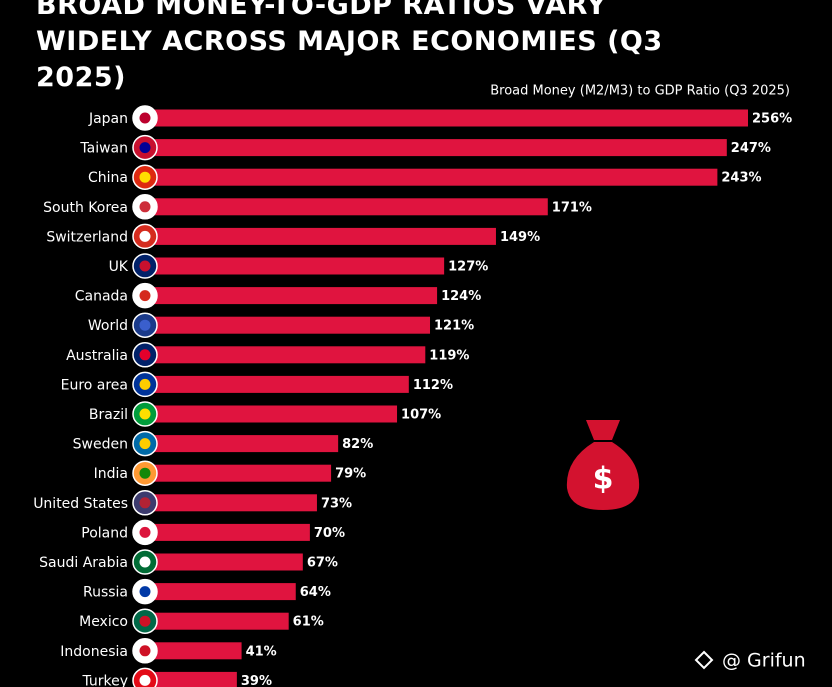 The height and width of the screenshot is (687, 832). What do you see at coordinates (449, 355) in the screenshot?
I see `value-label: 119%` at bounding box center [449, 355].